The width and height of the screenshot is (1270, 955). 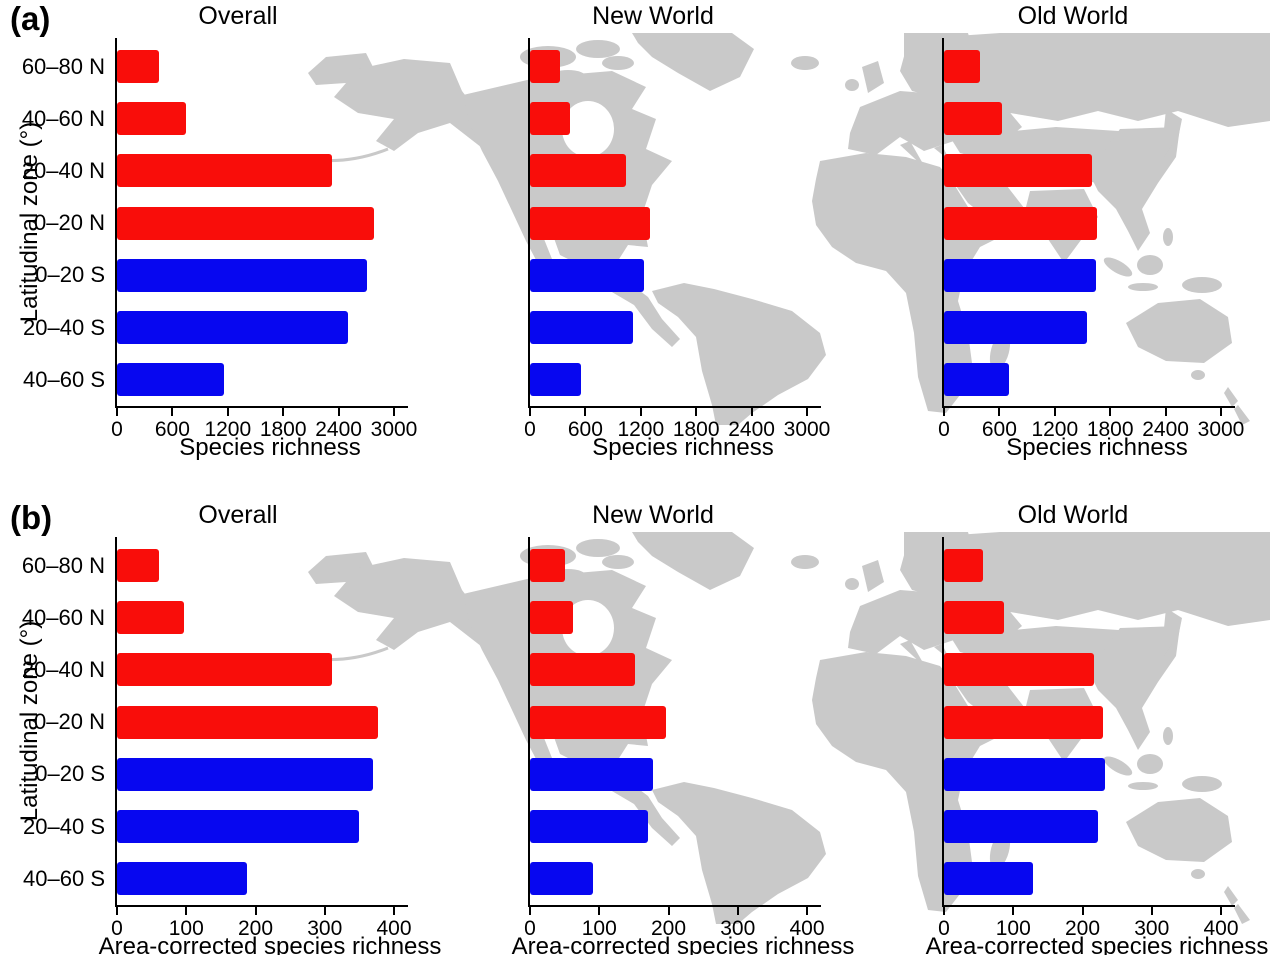 I want to click on category-label: 40–60 S, so click(x=64, y=379).